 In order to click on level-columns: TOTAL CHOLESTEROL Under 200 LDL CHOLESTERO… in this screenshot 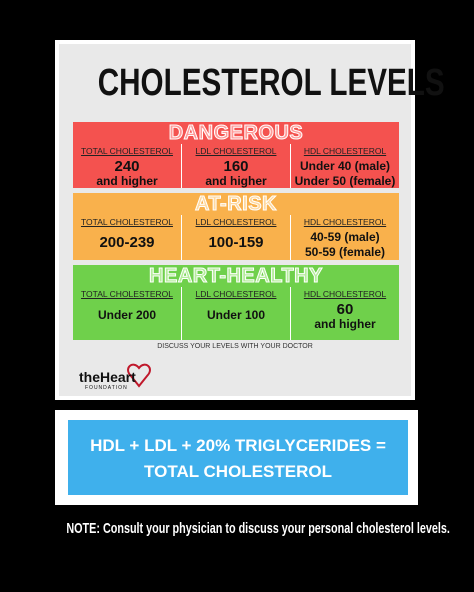, I will do `click(236, 313)`.